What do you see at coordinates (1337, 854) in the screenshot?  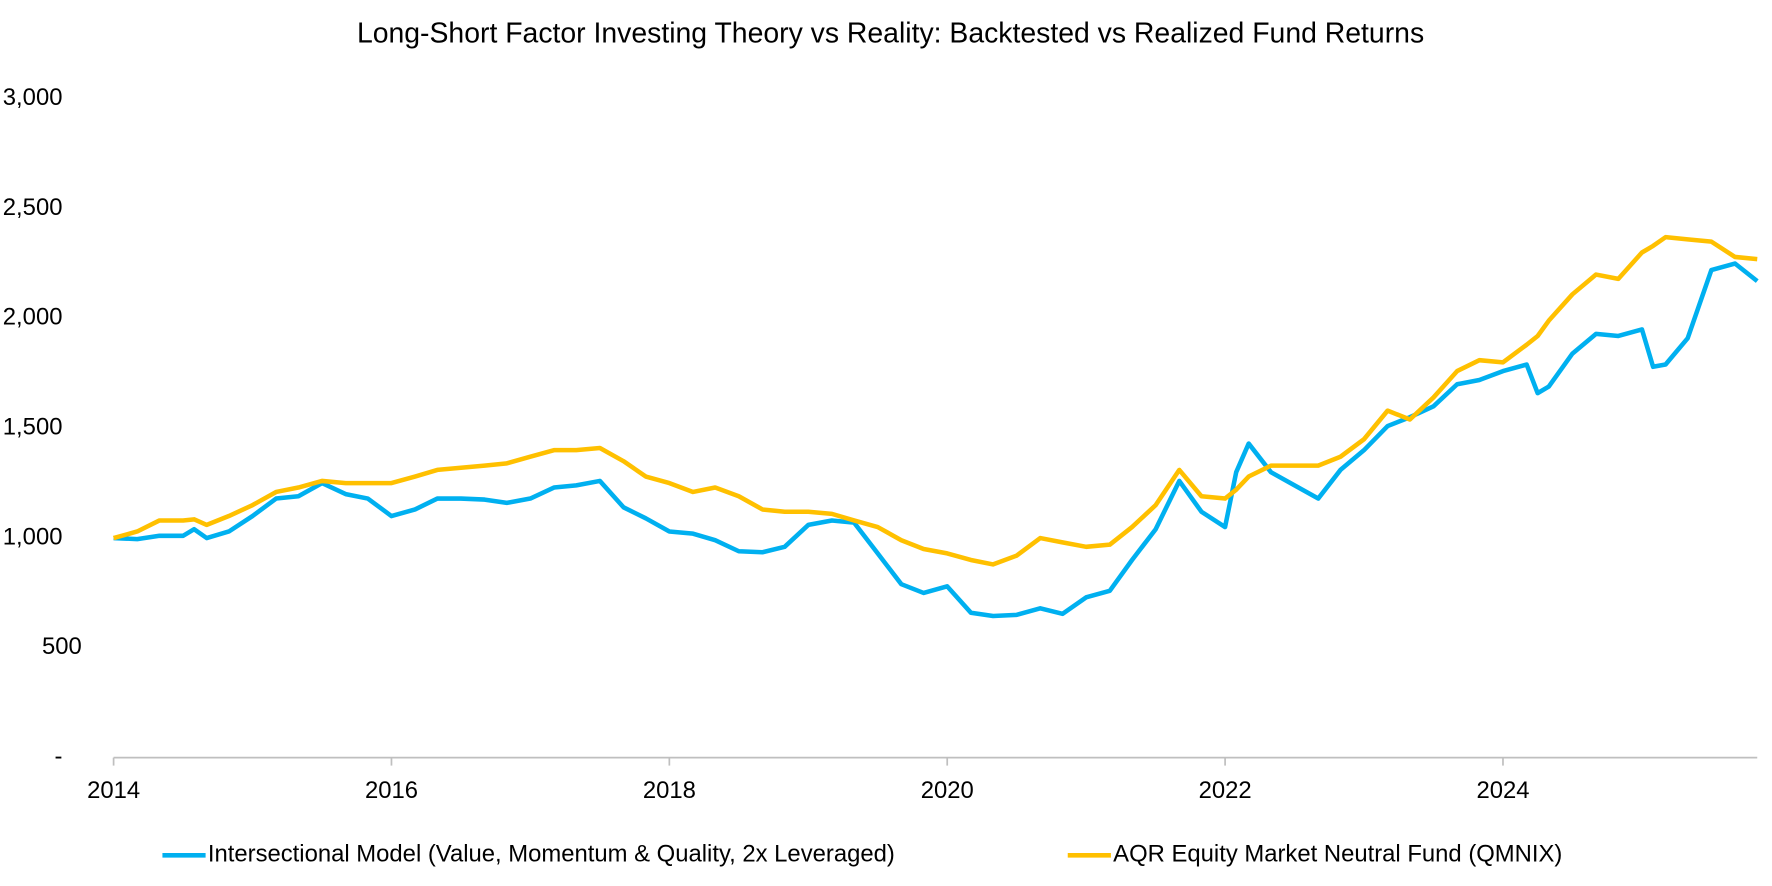 I see `legend-label: AQR Equity Market Neutral Fund (QMNIX)` at bounding box center [1337, 854].